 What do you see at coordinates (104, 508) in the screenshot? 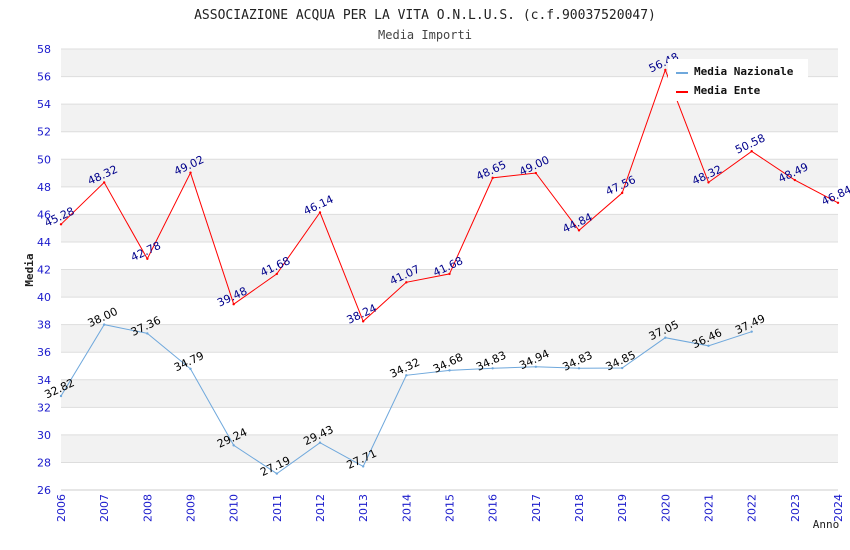
I see `x-tick-label: 2007` at bounding box center [104, 508].